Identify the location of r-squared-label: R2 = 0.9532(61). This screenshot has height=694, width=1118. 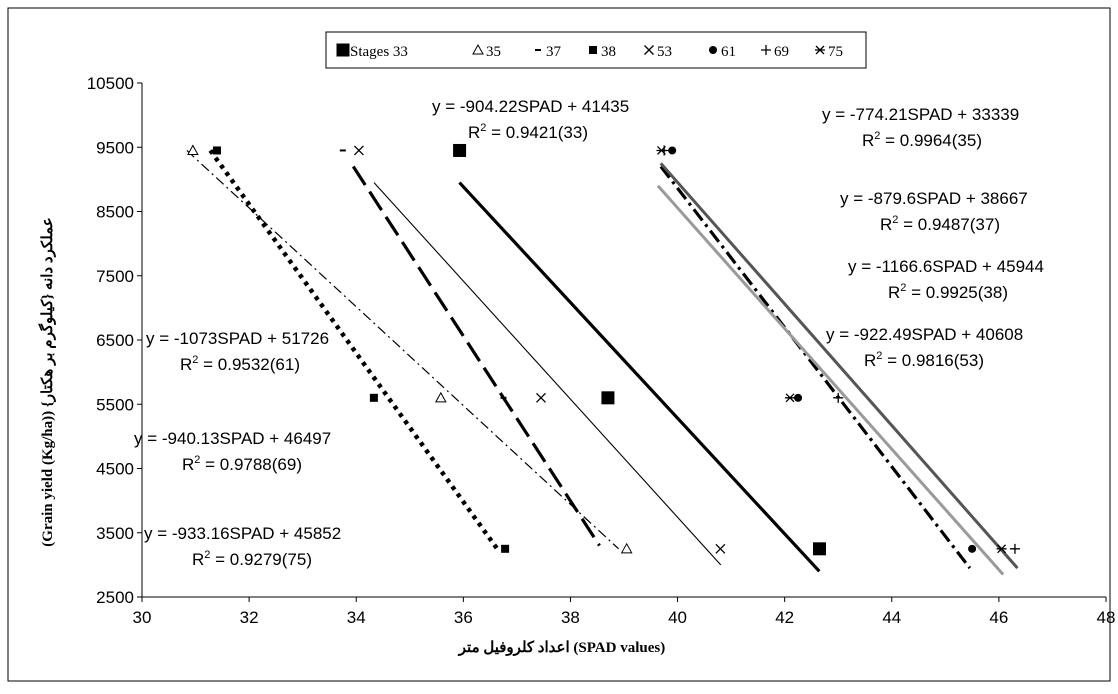
(240, 364).